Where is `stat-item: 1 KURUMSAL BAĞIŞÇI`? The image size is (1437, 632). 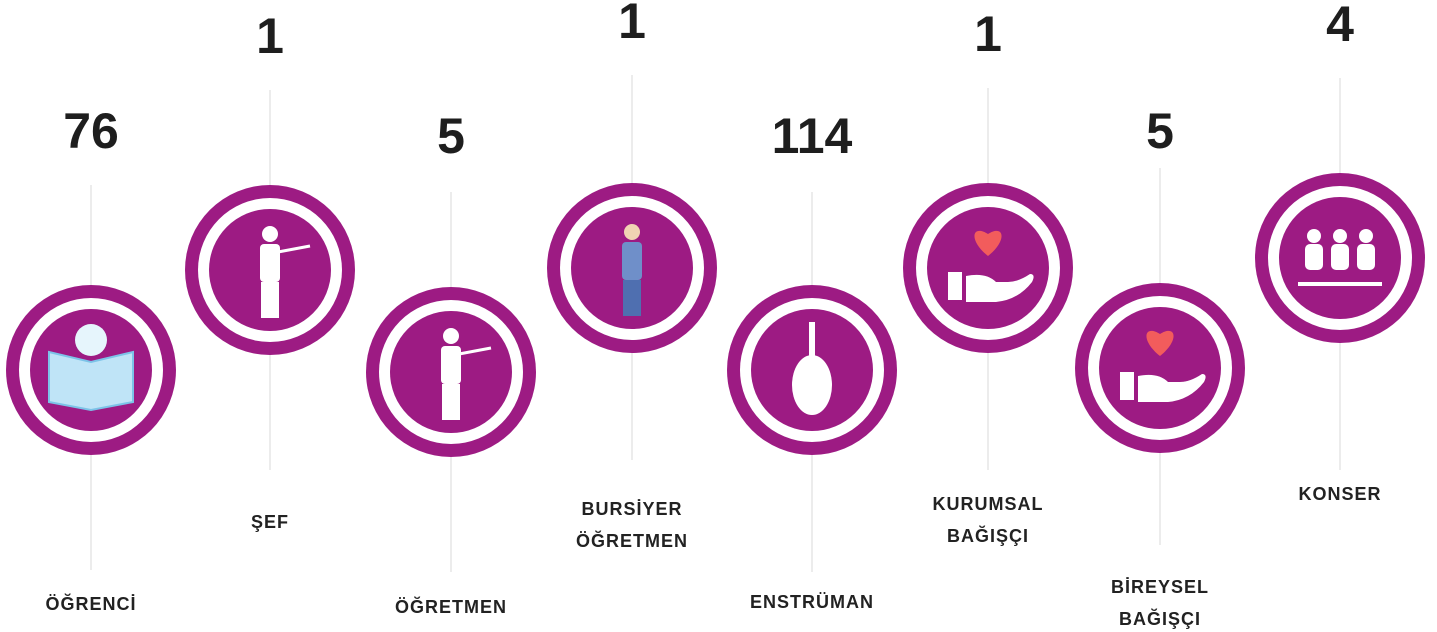 stat-item: 1 KURUMSAL BAĞIŞÇI is located at coordinates (988, 276).